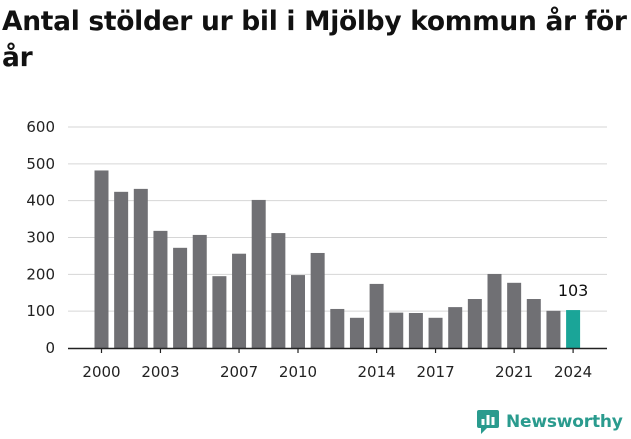 Image resolution: width=631 pixels, height=439 pixels. What do you see at coordinates (199, 291) in the screenshot?
I see `bar-2005` at bounding box center [199, 291].